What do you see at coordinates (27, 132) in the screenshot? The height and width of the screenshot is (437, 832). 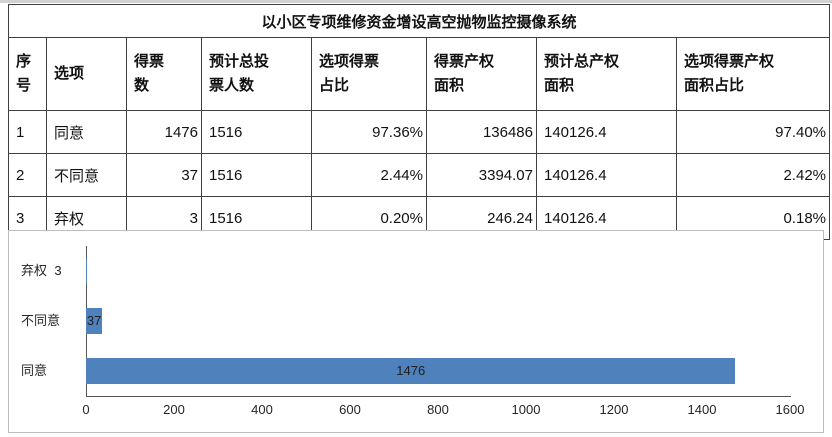 I see `cell-no: 1` at bounding box center [27, 132].